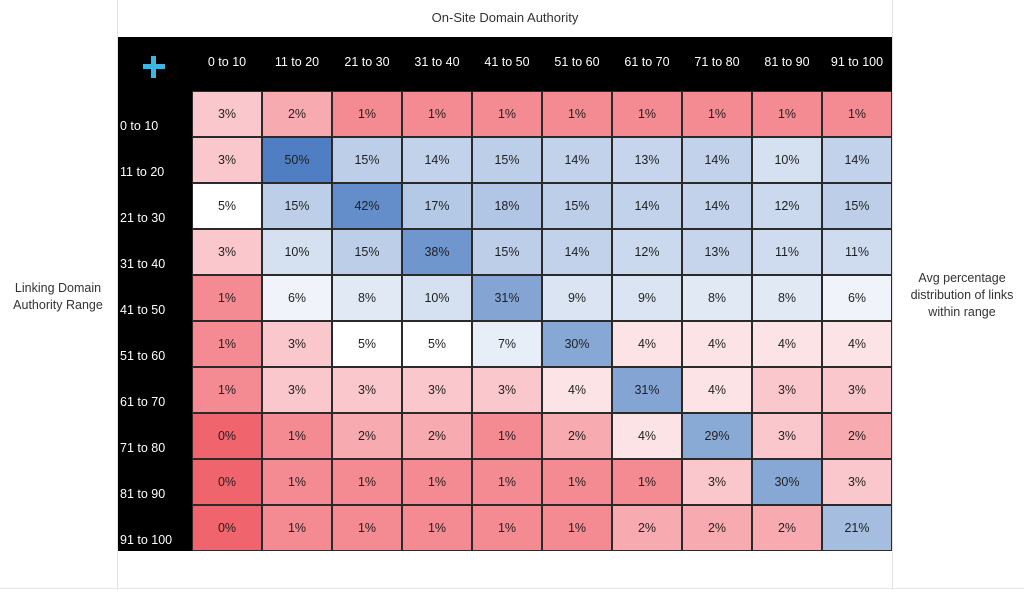 Image resolution: width=1024 pixels, height=600 pixels. Describe the element at coordinates (647, 62) in the screenshot. I see `column-label: 61 to 70` at that location.